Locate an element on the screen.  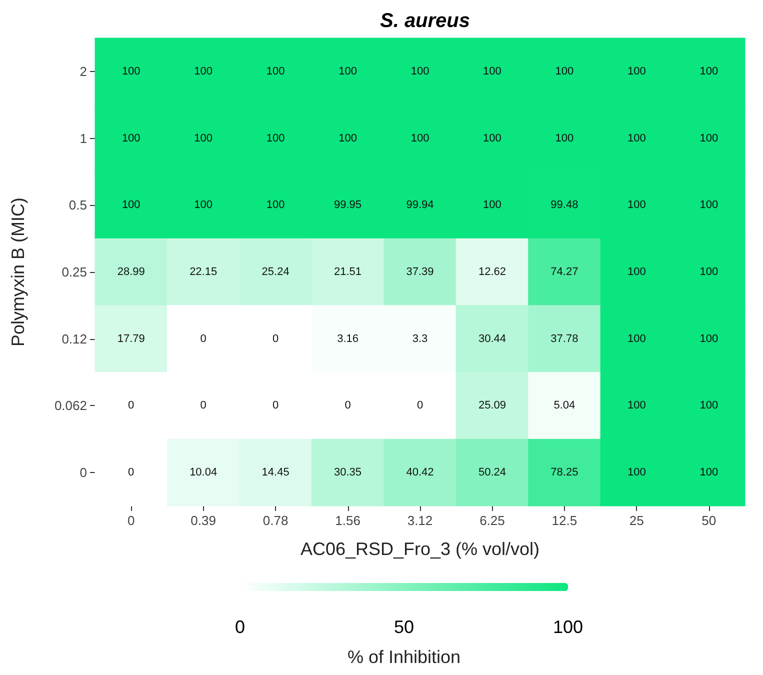
x-tick-label: 50 is located at coordinates (709, 520).